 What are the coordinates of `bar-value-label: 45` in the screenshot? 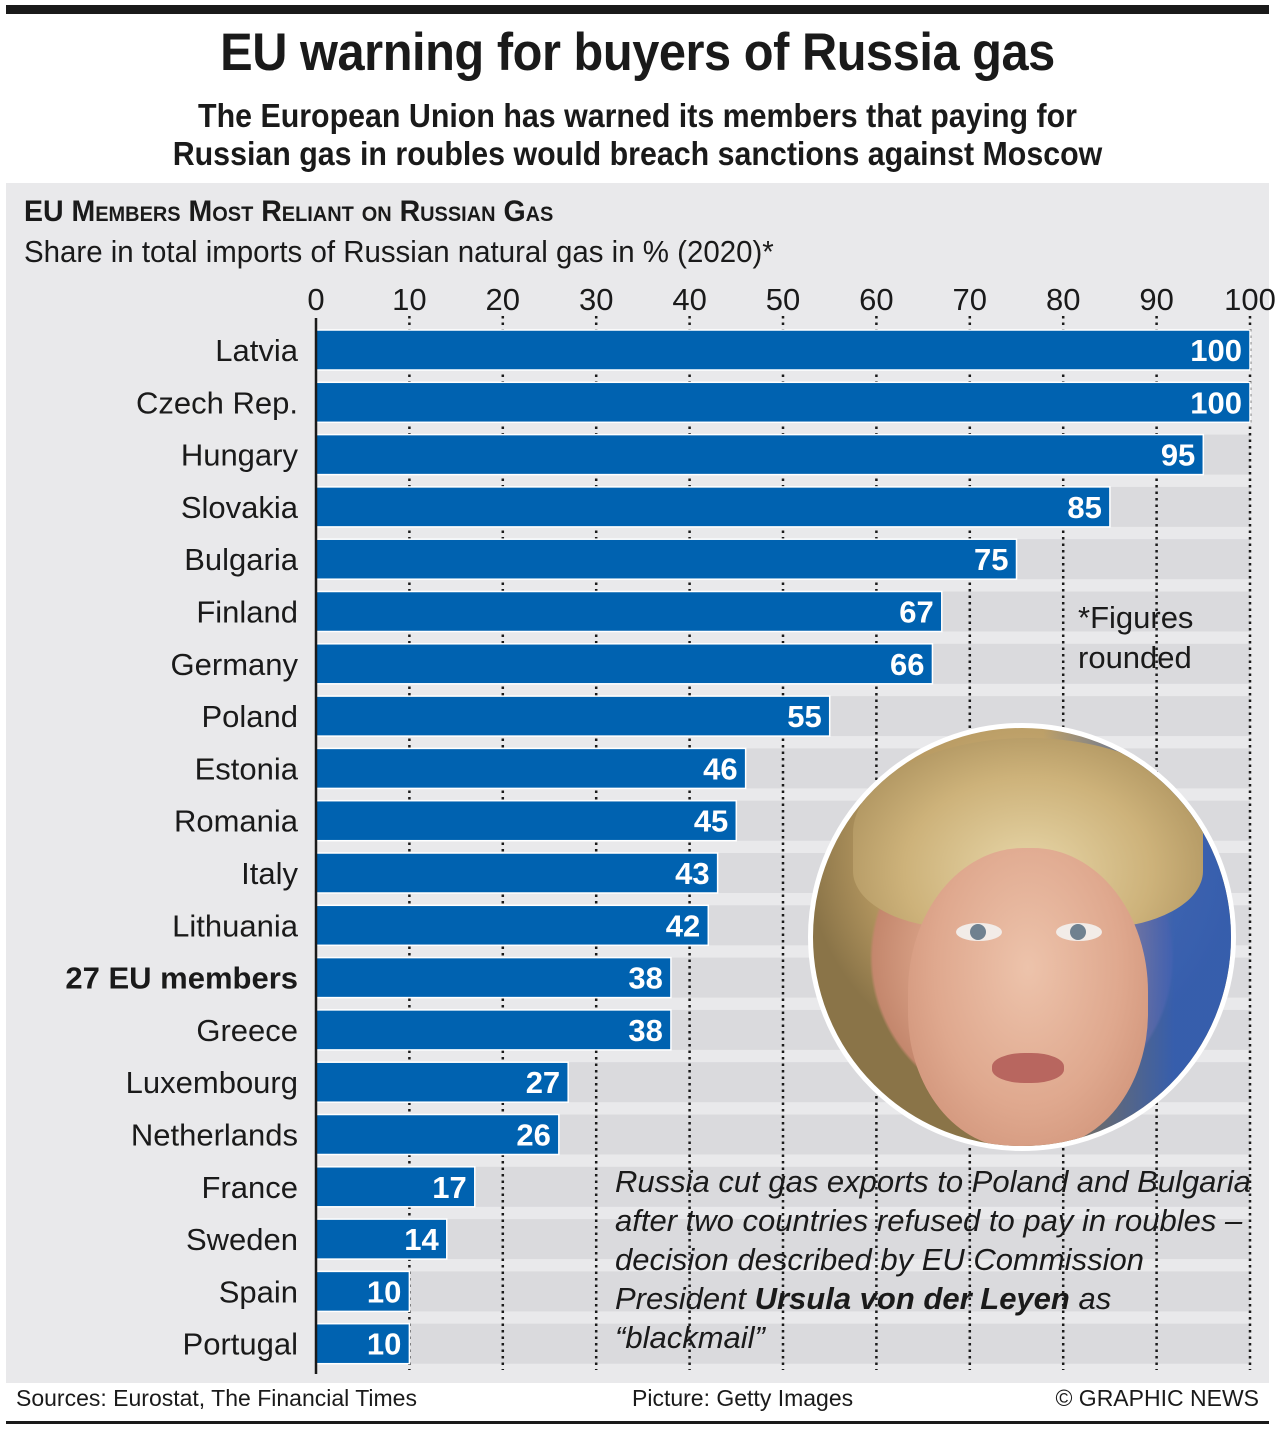 It's located at (711, 821).